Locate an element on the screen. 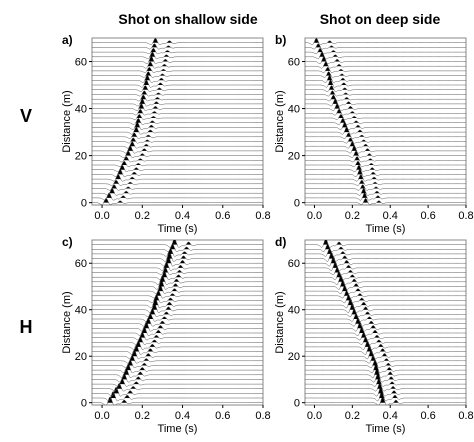 This screenshot has height=442, width=474. y-tick-label: 40 is located at coordinates (81, 110).